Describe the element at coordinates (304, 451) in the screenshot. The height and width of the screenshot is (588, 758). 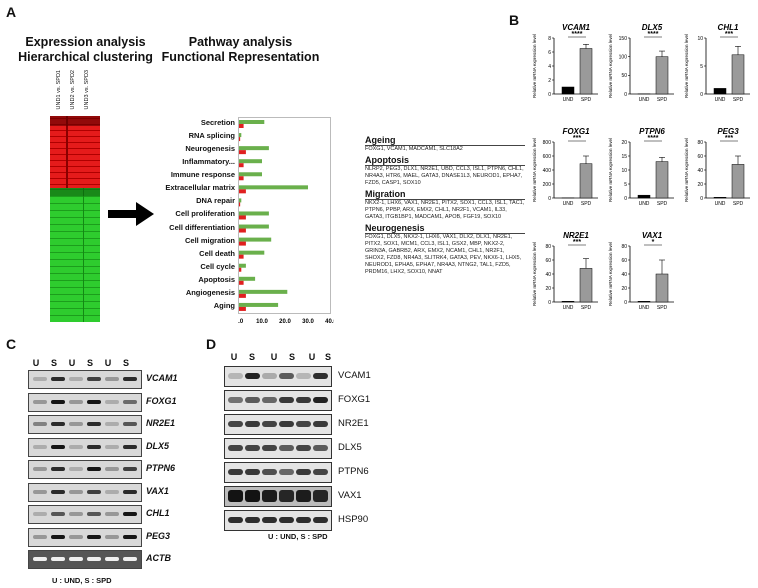
I see `western-blots: VCAM1 FOXG1 NR2E1 DLX5 PTPN6 VAX1 HSP90` at that location.